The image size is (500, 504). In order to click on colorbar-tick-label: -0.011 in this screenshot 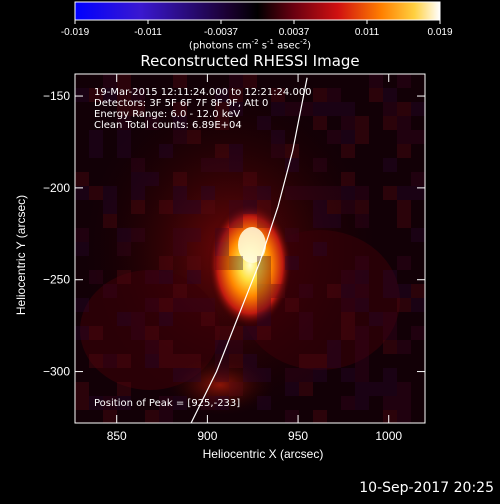, I will do `click(148, 32)`.